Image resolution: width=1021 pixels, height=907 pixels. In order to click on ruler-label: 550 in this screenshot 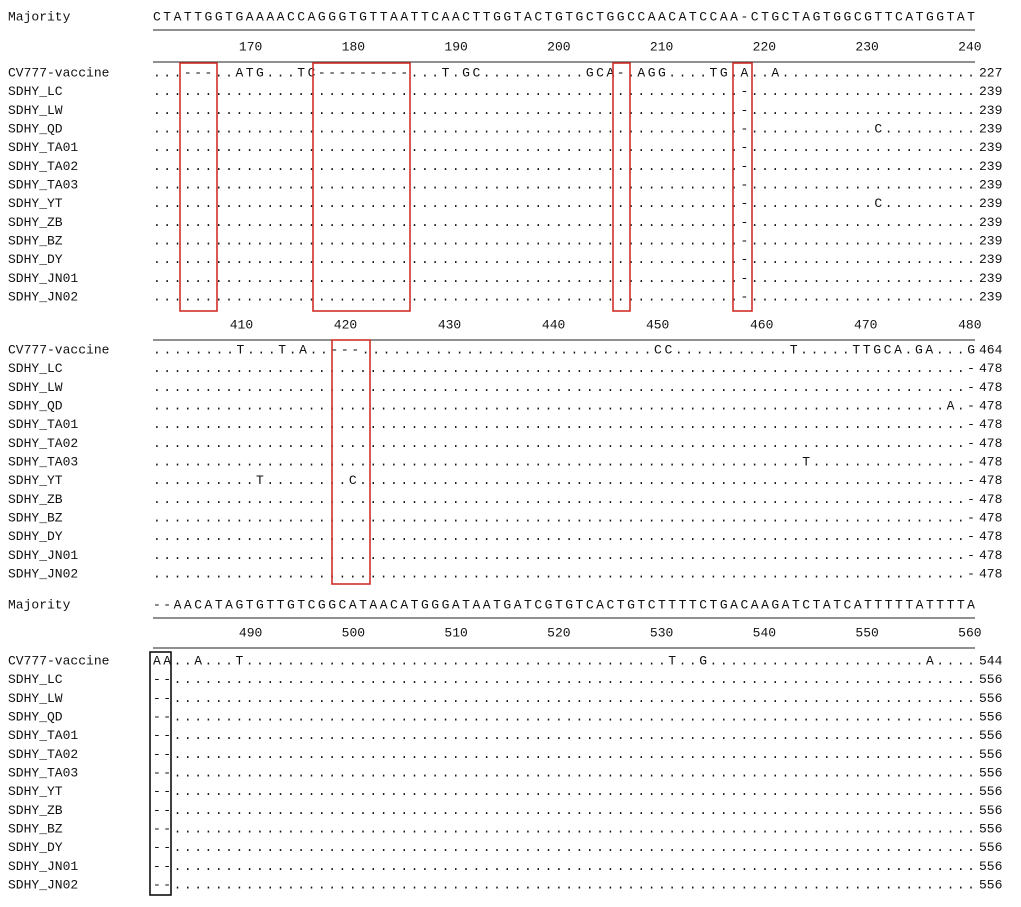, I will do `click(866, 632)`.